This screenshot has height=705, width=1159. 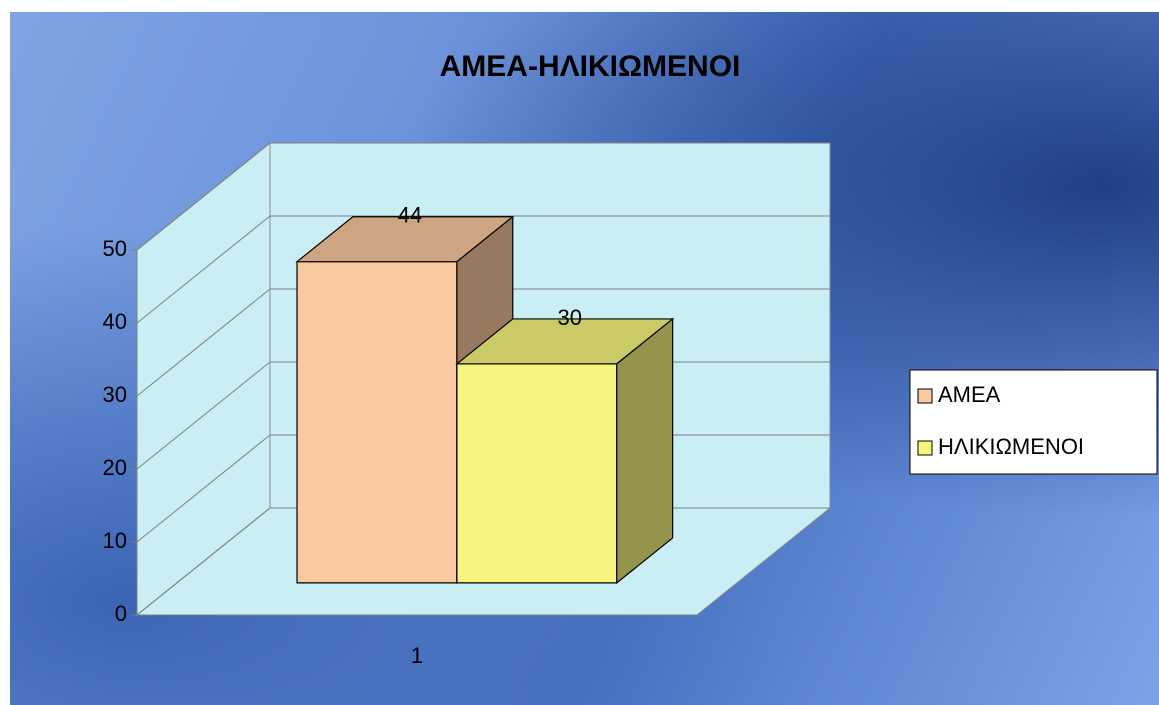 What do you see at coordinates (121, 613) in the screenshot?
I see `y-tick-label: 0` at bounding box center [121, 613].